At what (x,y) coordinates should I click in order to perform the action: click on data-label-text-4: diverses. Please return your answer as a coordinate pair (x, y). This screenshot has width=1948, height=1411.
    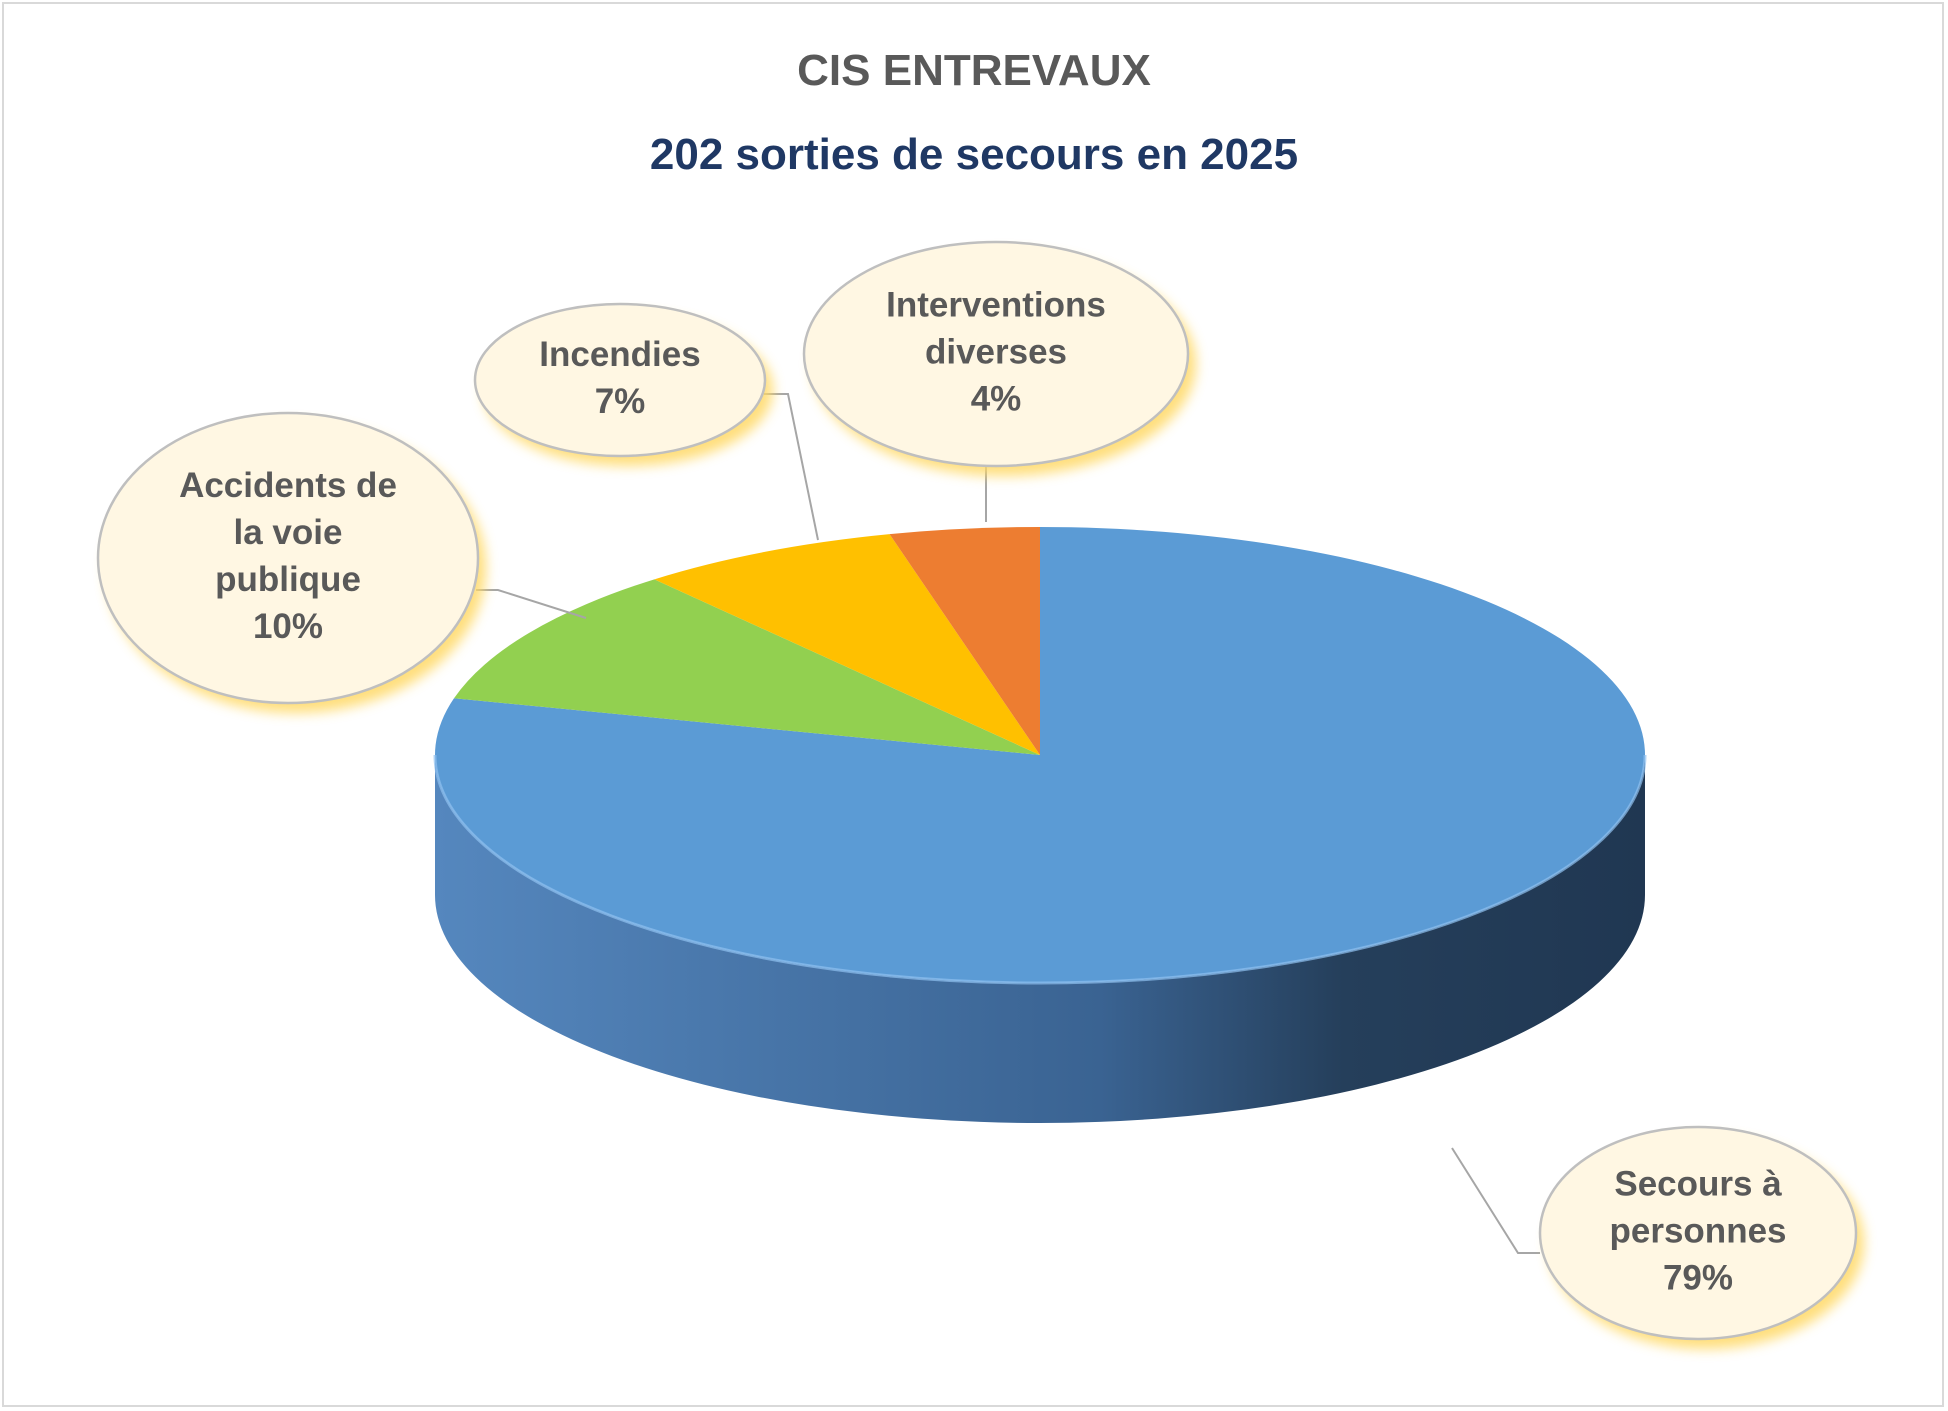
    Looking at the image, I should click on (996, 351).